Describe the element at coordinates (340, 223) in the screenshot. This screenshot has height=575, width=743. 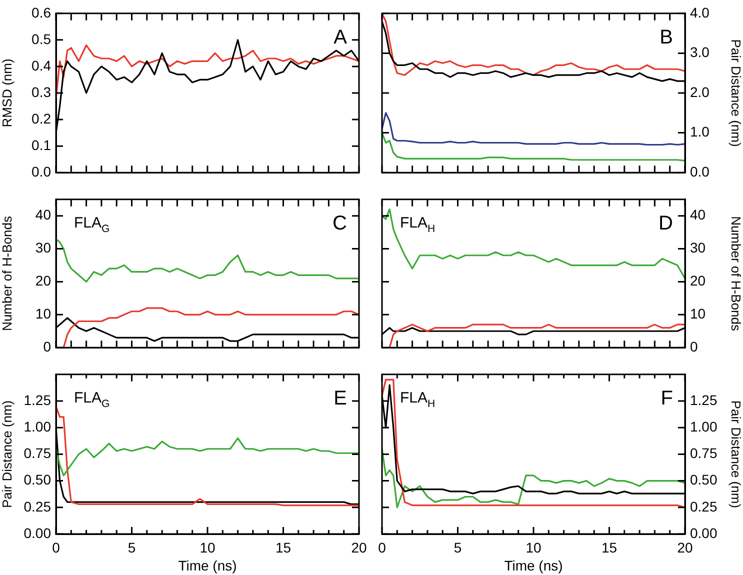
I see `annotation: C` at that location.